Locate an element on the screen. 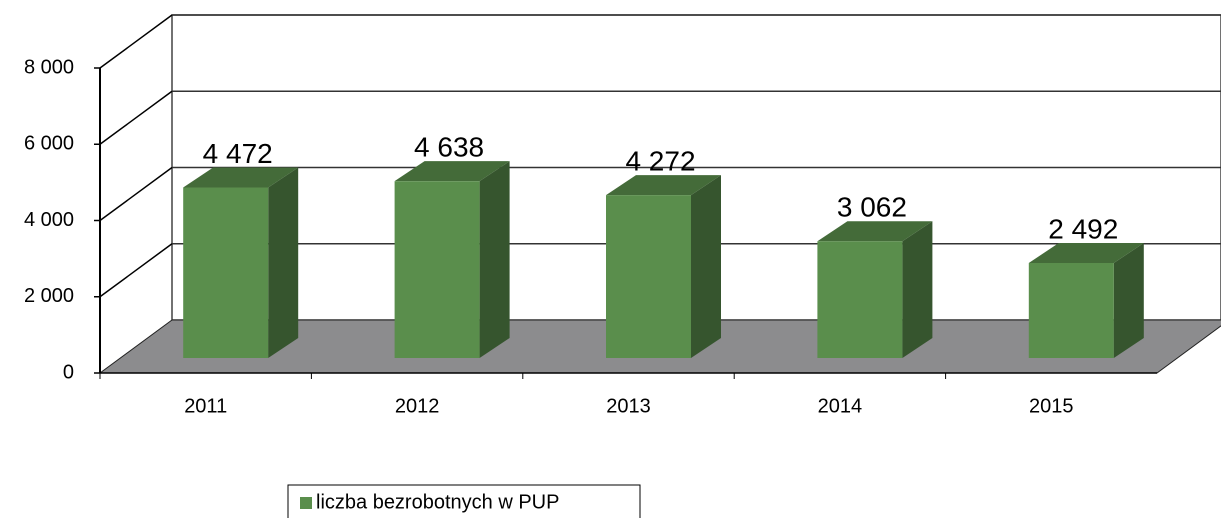 The image size is (1221, 518). legend-swatch is located at coordinates (306, 503).